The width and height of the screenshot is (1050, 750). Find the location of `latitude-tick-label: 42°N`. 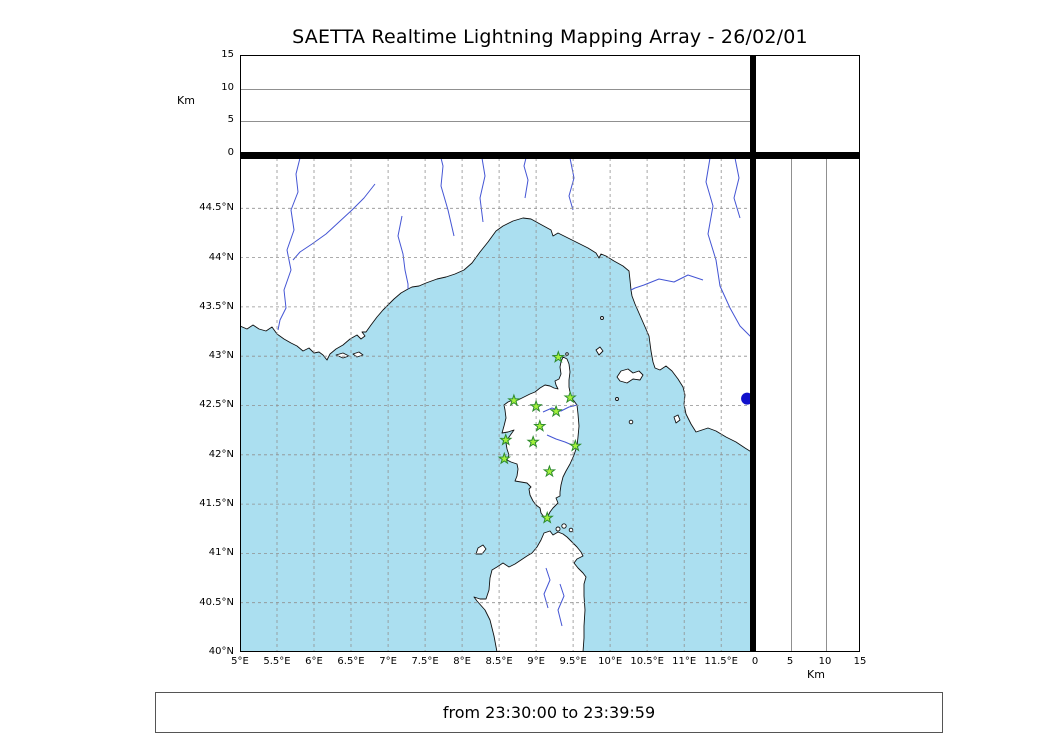

latitude-tick-label: 42°N is located at coordinates (221, 454).